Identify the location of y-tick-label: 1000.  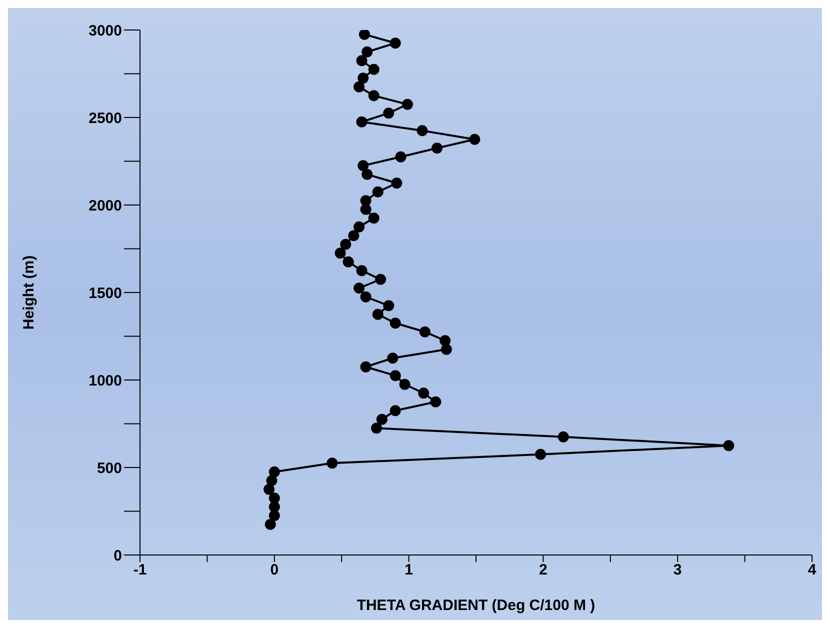
(105, 381).